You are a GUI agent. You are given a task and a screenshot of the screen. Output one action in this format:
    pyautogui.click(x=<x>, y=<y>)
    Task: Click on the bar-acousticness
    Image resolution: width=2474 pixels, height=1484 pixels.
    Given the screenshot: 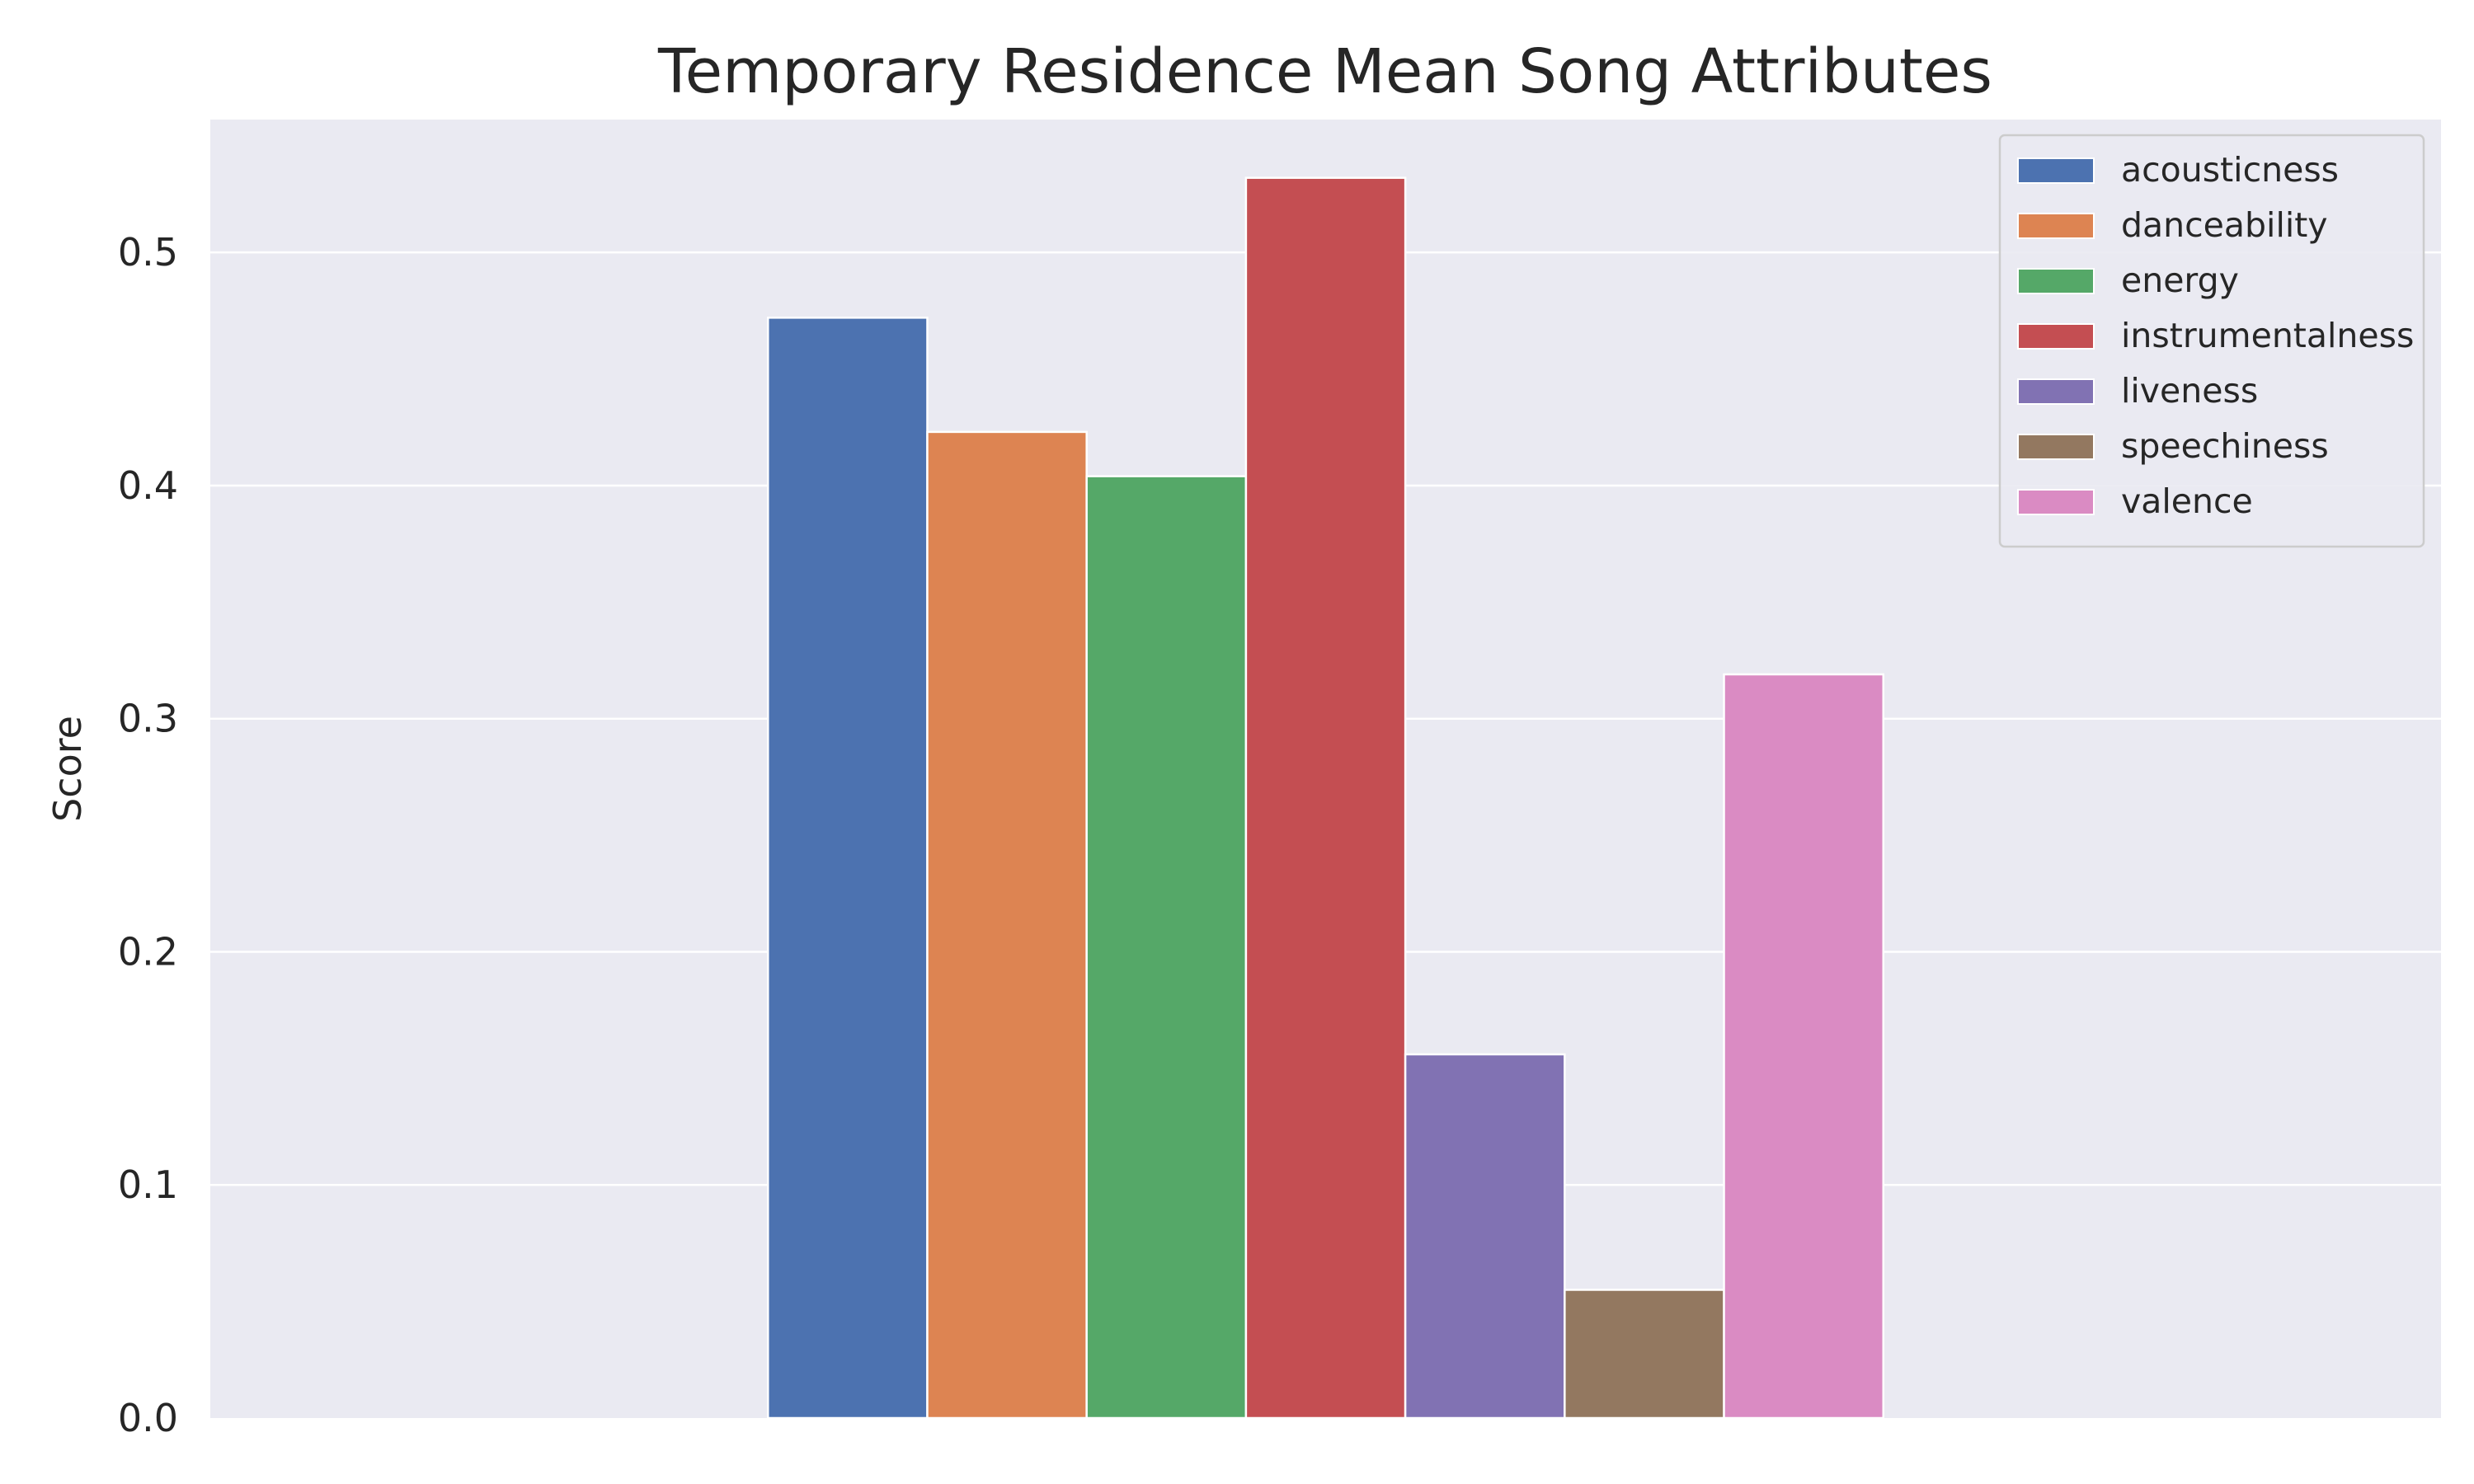 What is the action you would take?
    pyautogui.click(x=848, y=868)
    